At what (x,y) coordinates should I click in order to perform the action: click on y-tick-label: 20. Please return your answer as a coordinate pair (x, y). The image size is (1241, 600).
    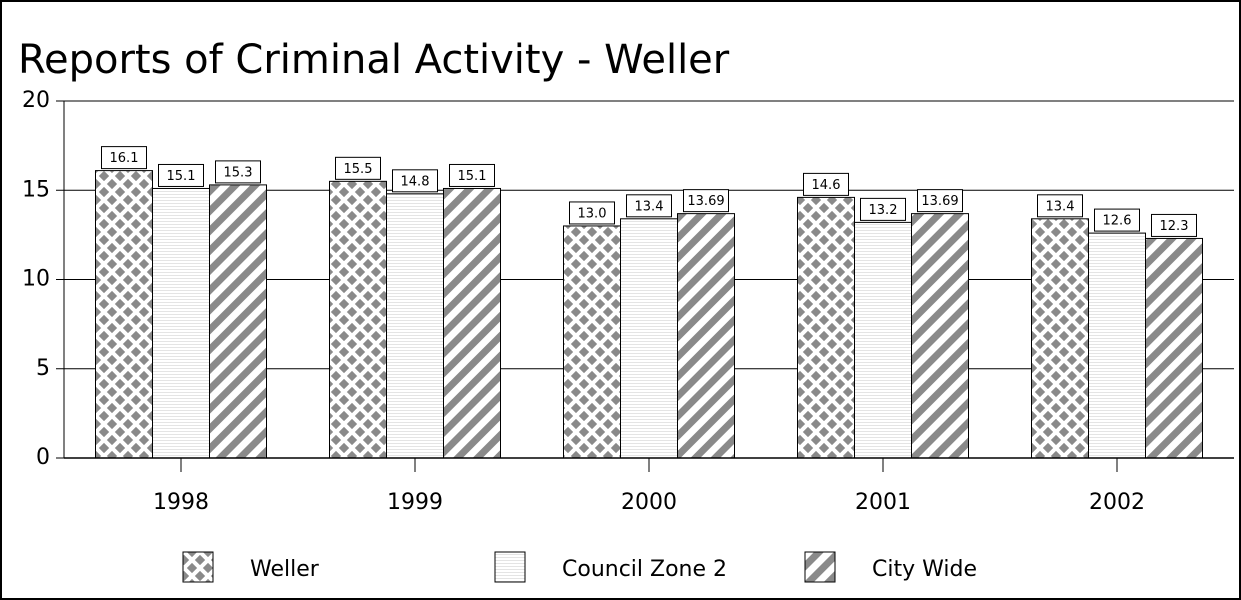
    Looking at the image, I should click on (36, 100).